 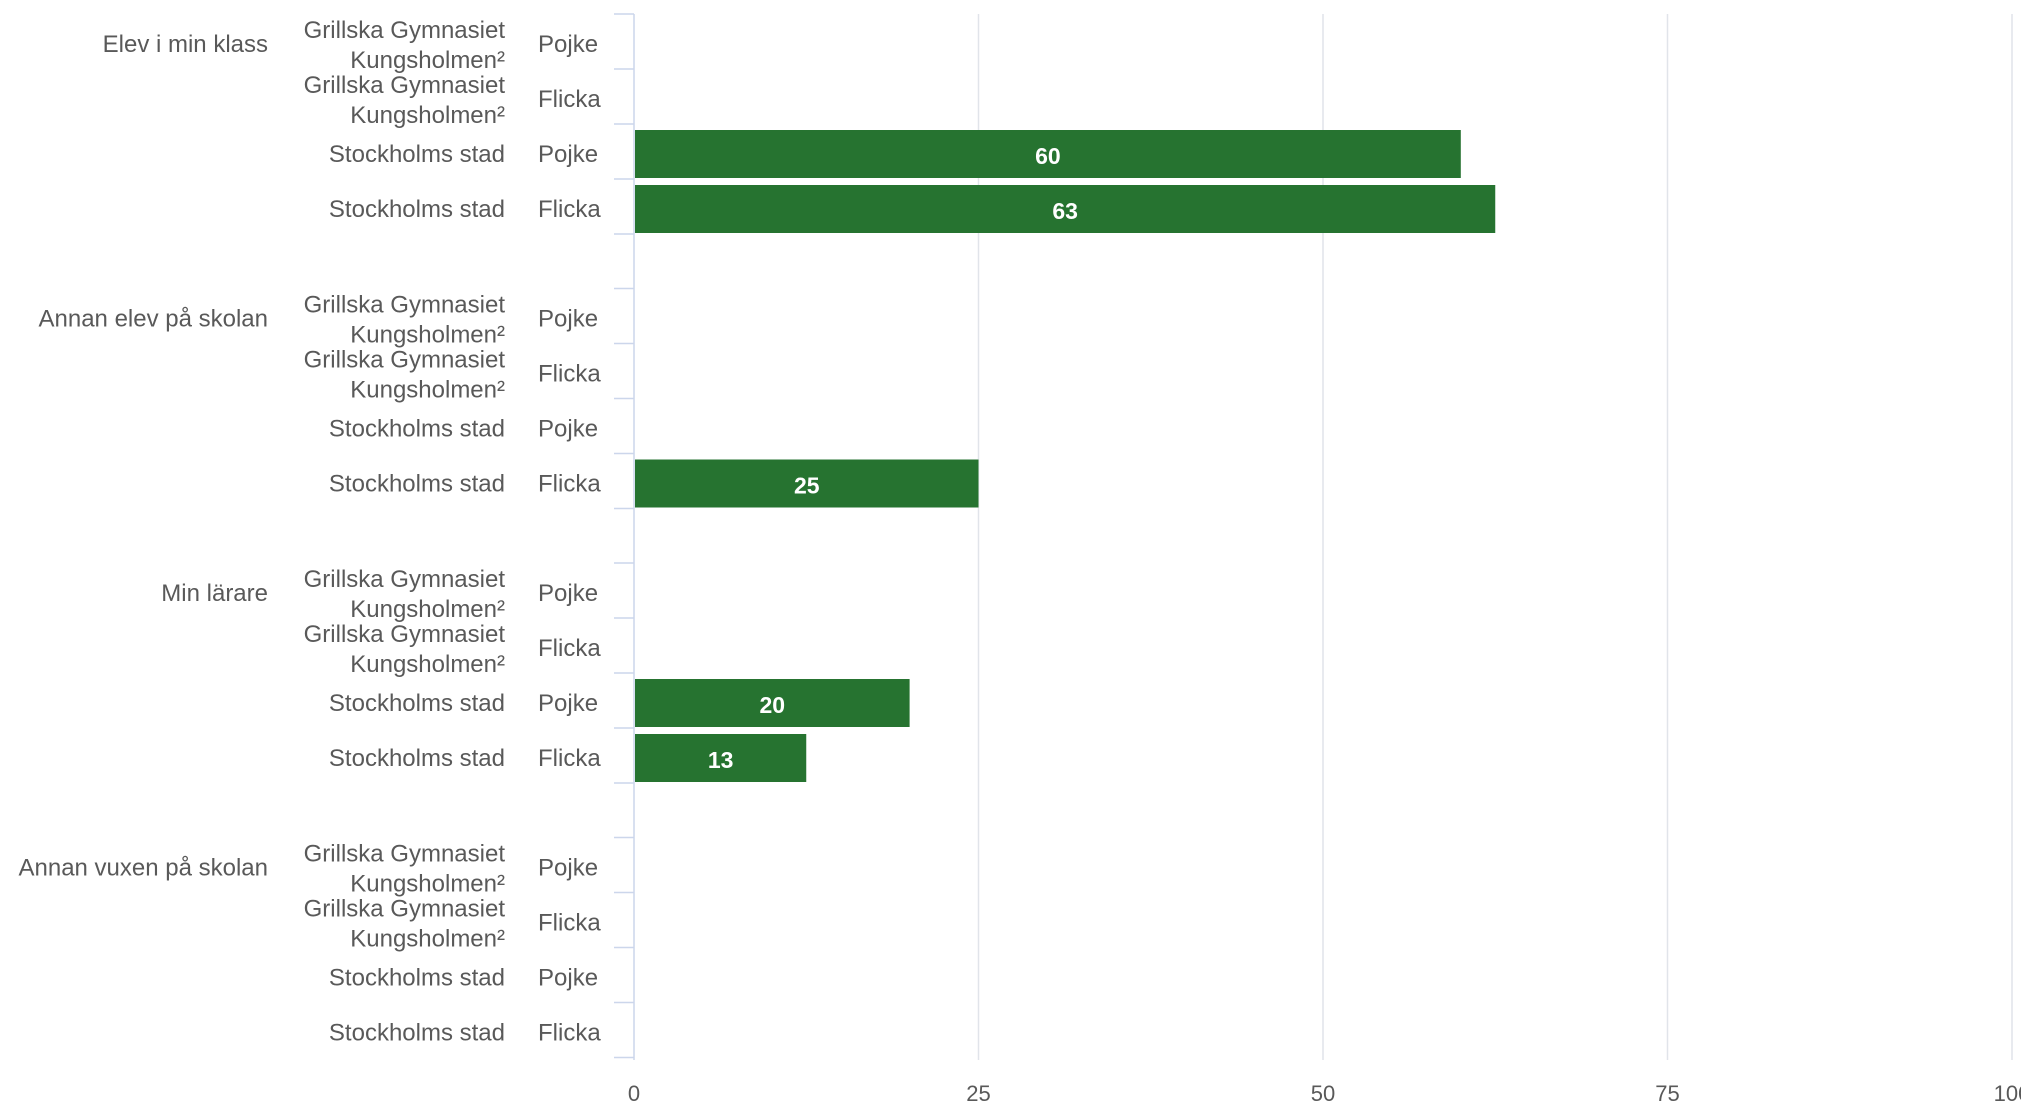 I want to click on x-tick-label: 75, so click(x=1667, y=1092).